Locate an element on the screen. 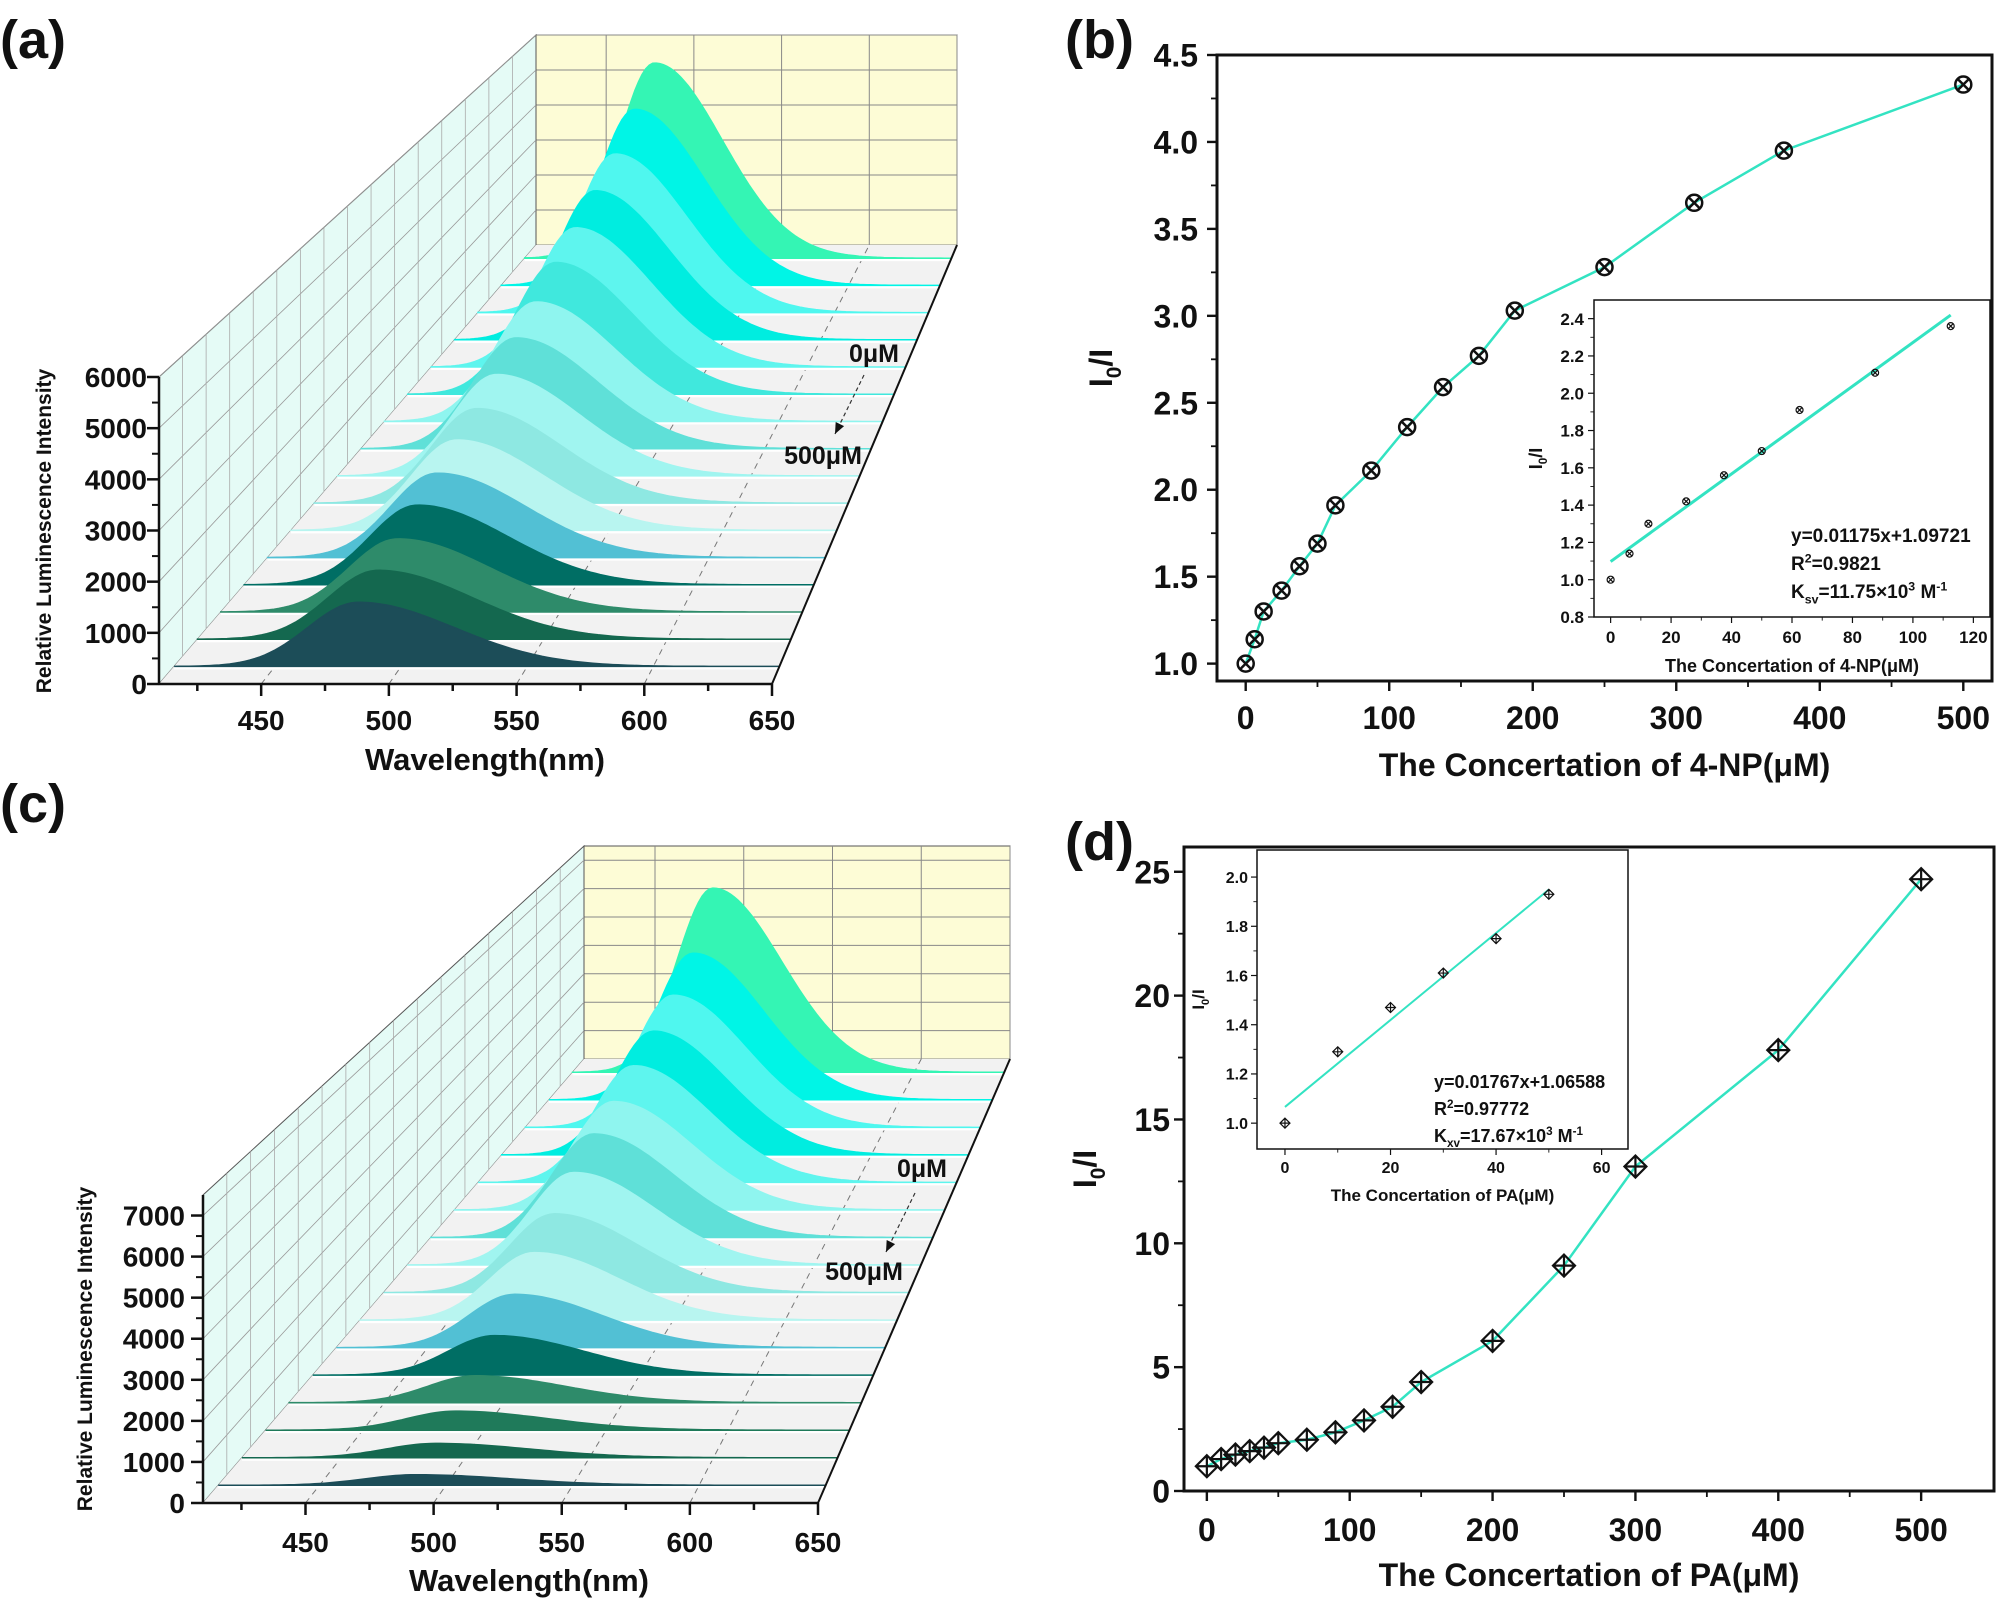 The width and height of the screenshot is (2000, 1605). y-tick-label: 15 is located at coordinates (1152, 1120).